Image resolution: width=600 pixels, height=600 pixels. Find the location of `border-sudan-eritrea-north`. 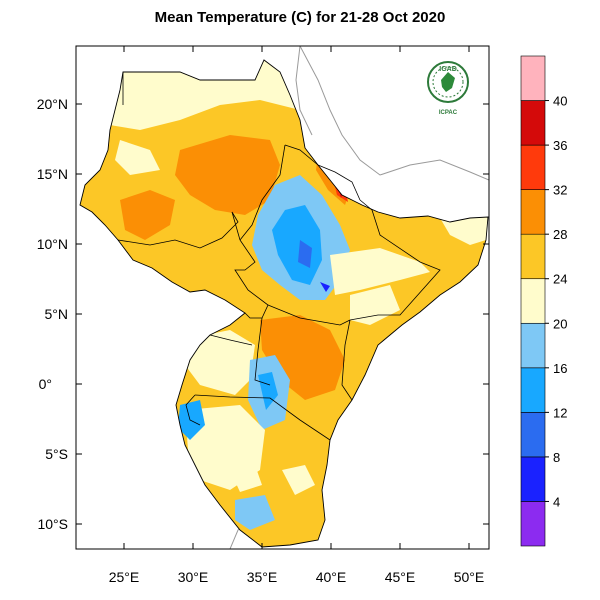

border-sudan-eritrea-north is located at coordinates (301, 155).